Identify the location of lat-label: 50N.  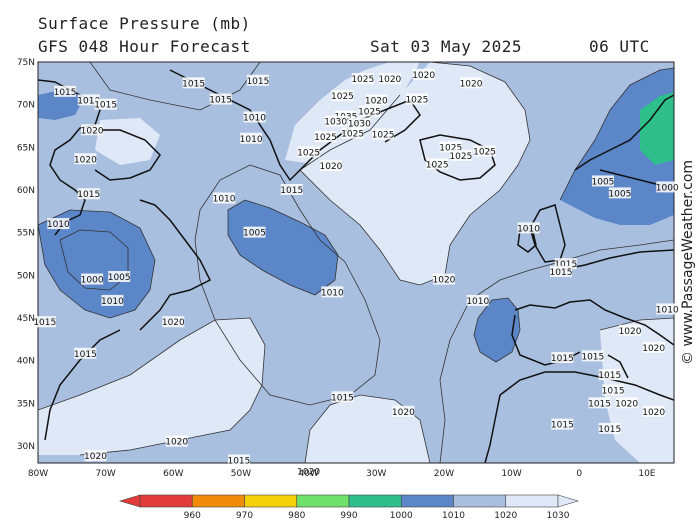
(26, 276).